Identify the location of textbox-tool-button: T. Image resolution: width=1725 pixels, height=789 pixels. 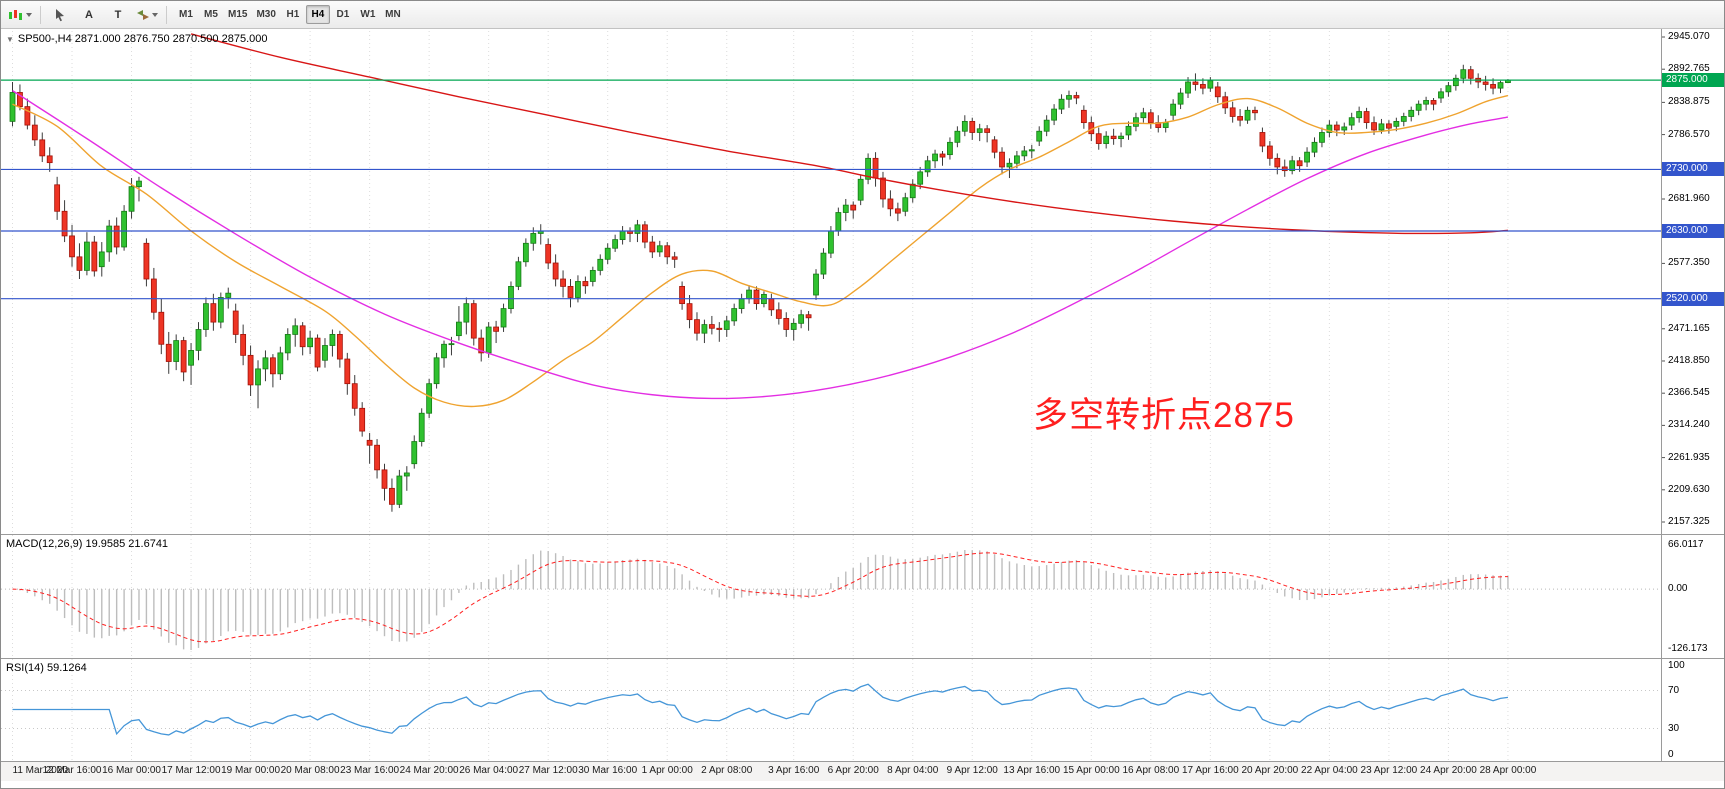
(118, 14).